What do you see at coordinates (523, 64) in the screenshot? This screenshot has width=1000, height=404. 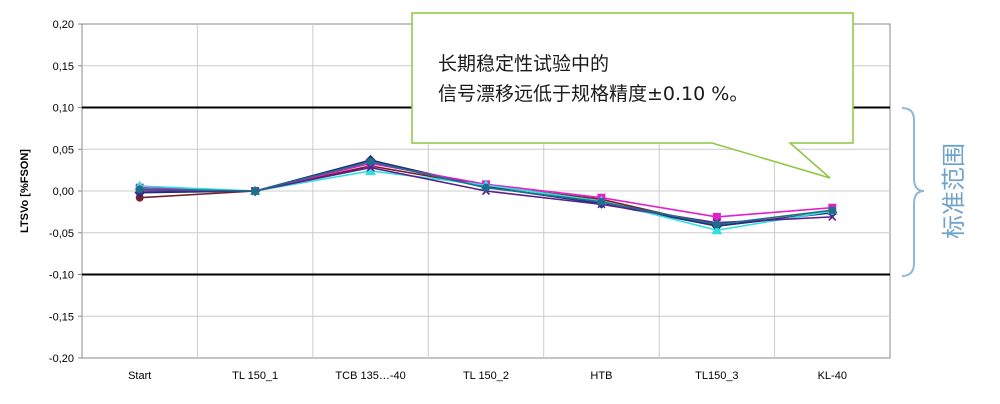 I see `callout-line-1: 长期稳定性试验中的` at bounding box center [523, 64].